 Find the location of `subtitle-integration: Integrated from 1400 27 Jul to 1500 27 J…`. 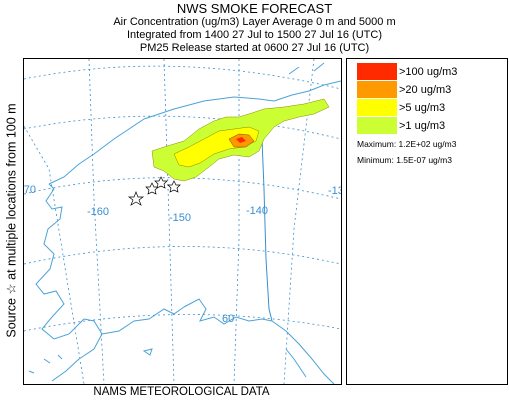

subtitle-integration: Integrated from 1400 27 Jul to 1500 27 J… is located at coordinates (254, 35).